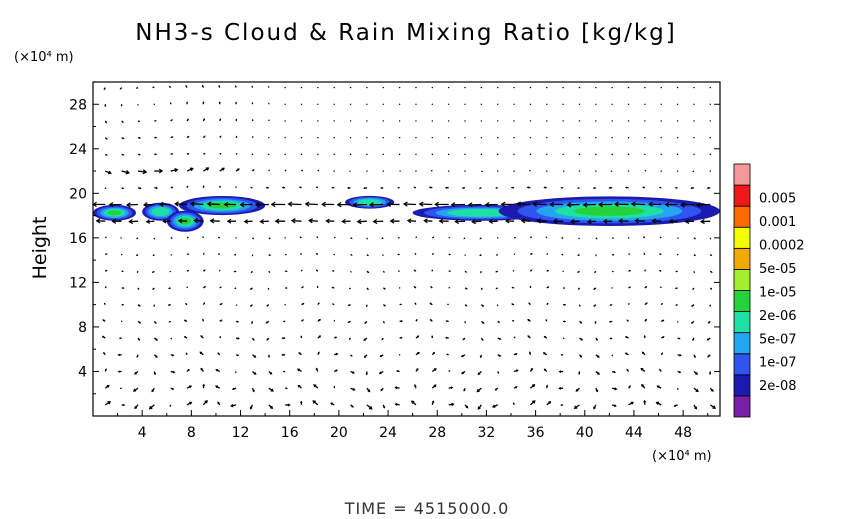  I want to click on time-label: TIME = 4515000.0, so click(427, 508).